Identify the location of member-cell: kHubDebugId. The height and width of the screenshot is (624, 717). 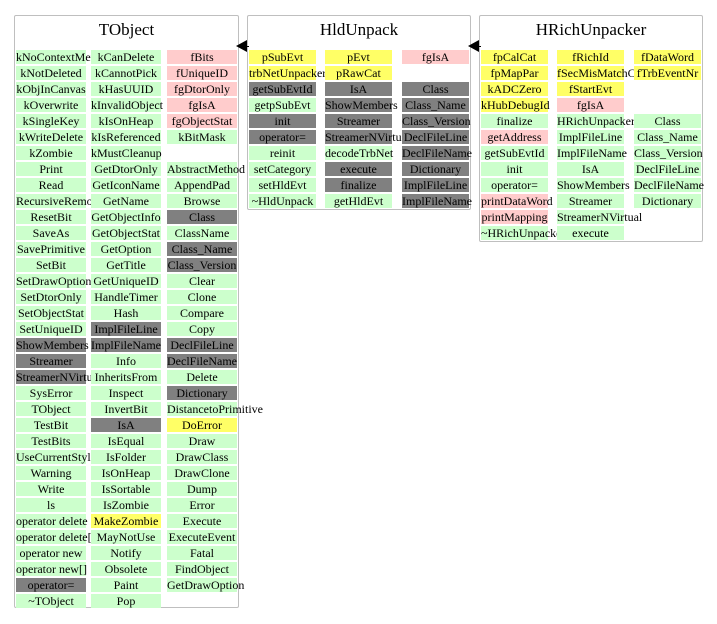
(515, 105).